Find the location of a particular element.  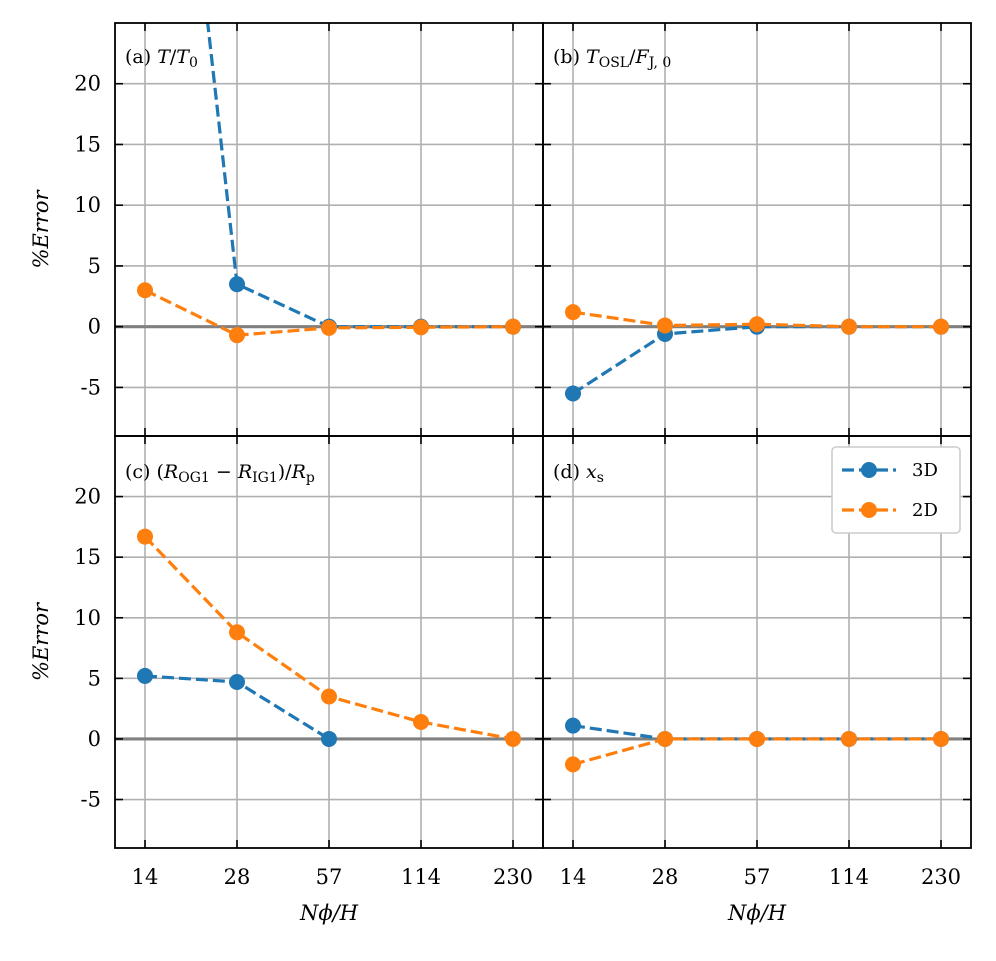

series-2d-b is located at coordinates (757, 319).